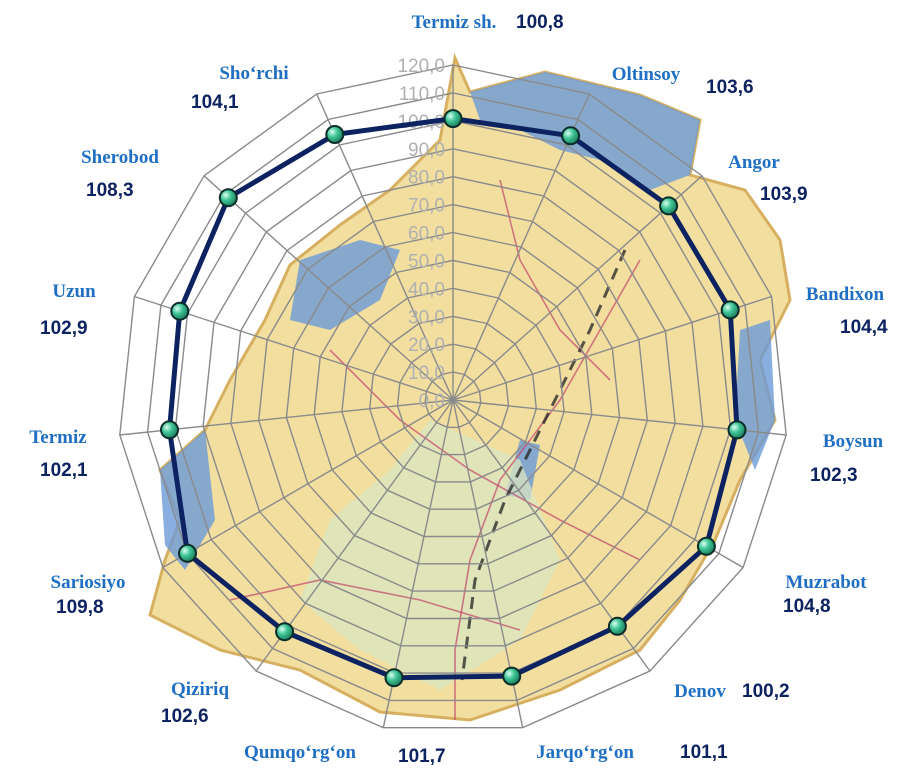 This screenshot has height=776, width=908. What do you see at coordinates (700, 691) in the screenshot?
I see `category-label: Denov` at bounding box center [700, 691].